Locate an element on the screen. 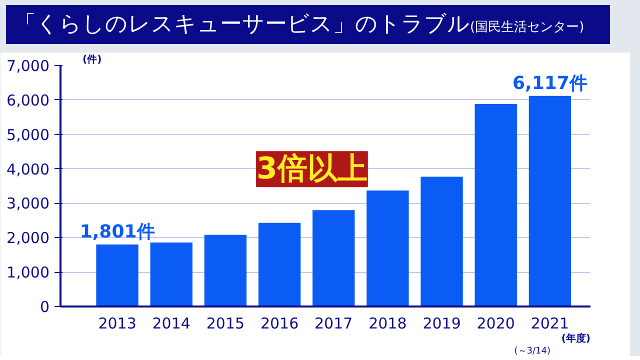 The height and width of the screenshot is (360, 640). x-tick-label: 2018 is located at coordinates (387, 323).